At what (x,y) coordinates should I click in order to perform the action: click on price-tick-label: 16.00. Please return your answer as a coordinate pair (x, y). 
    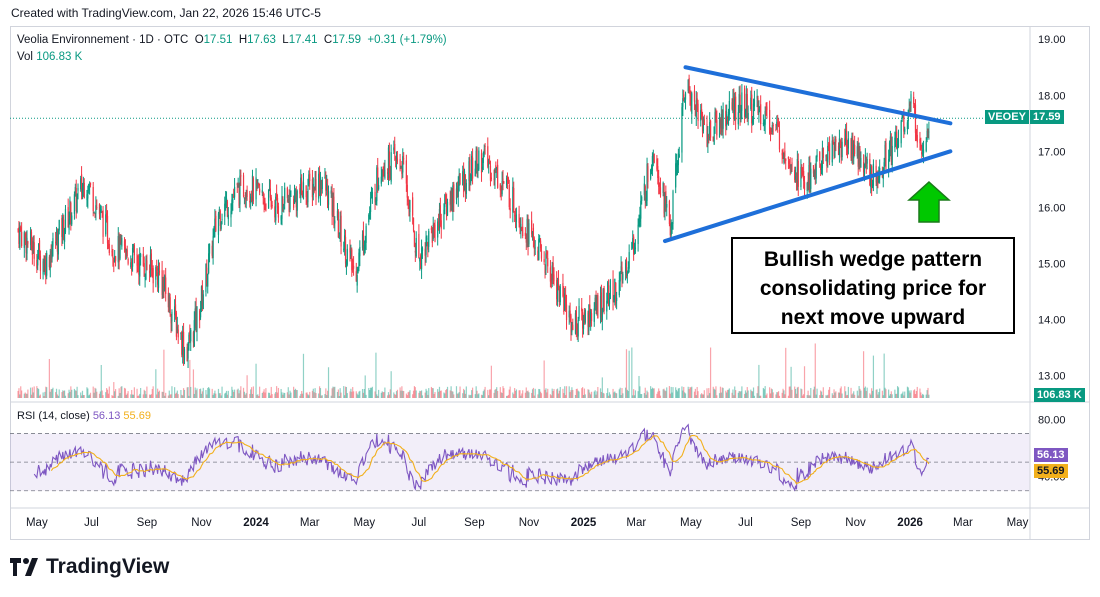
    Looking at the image, I should click on (1052, 208).